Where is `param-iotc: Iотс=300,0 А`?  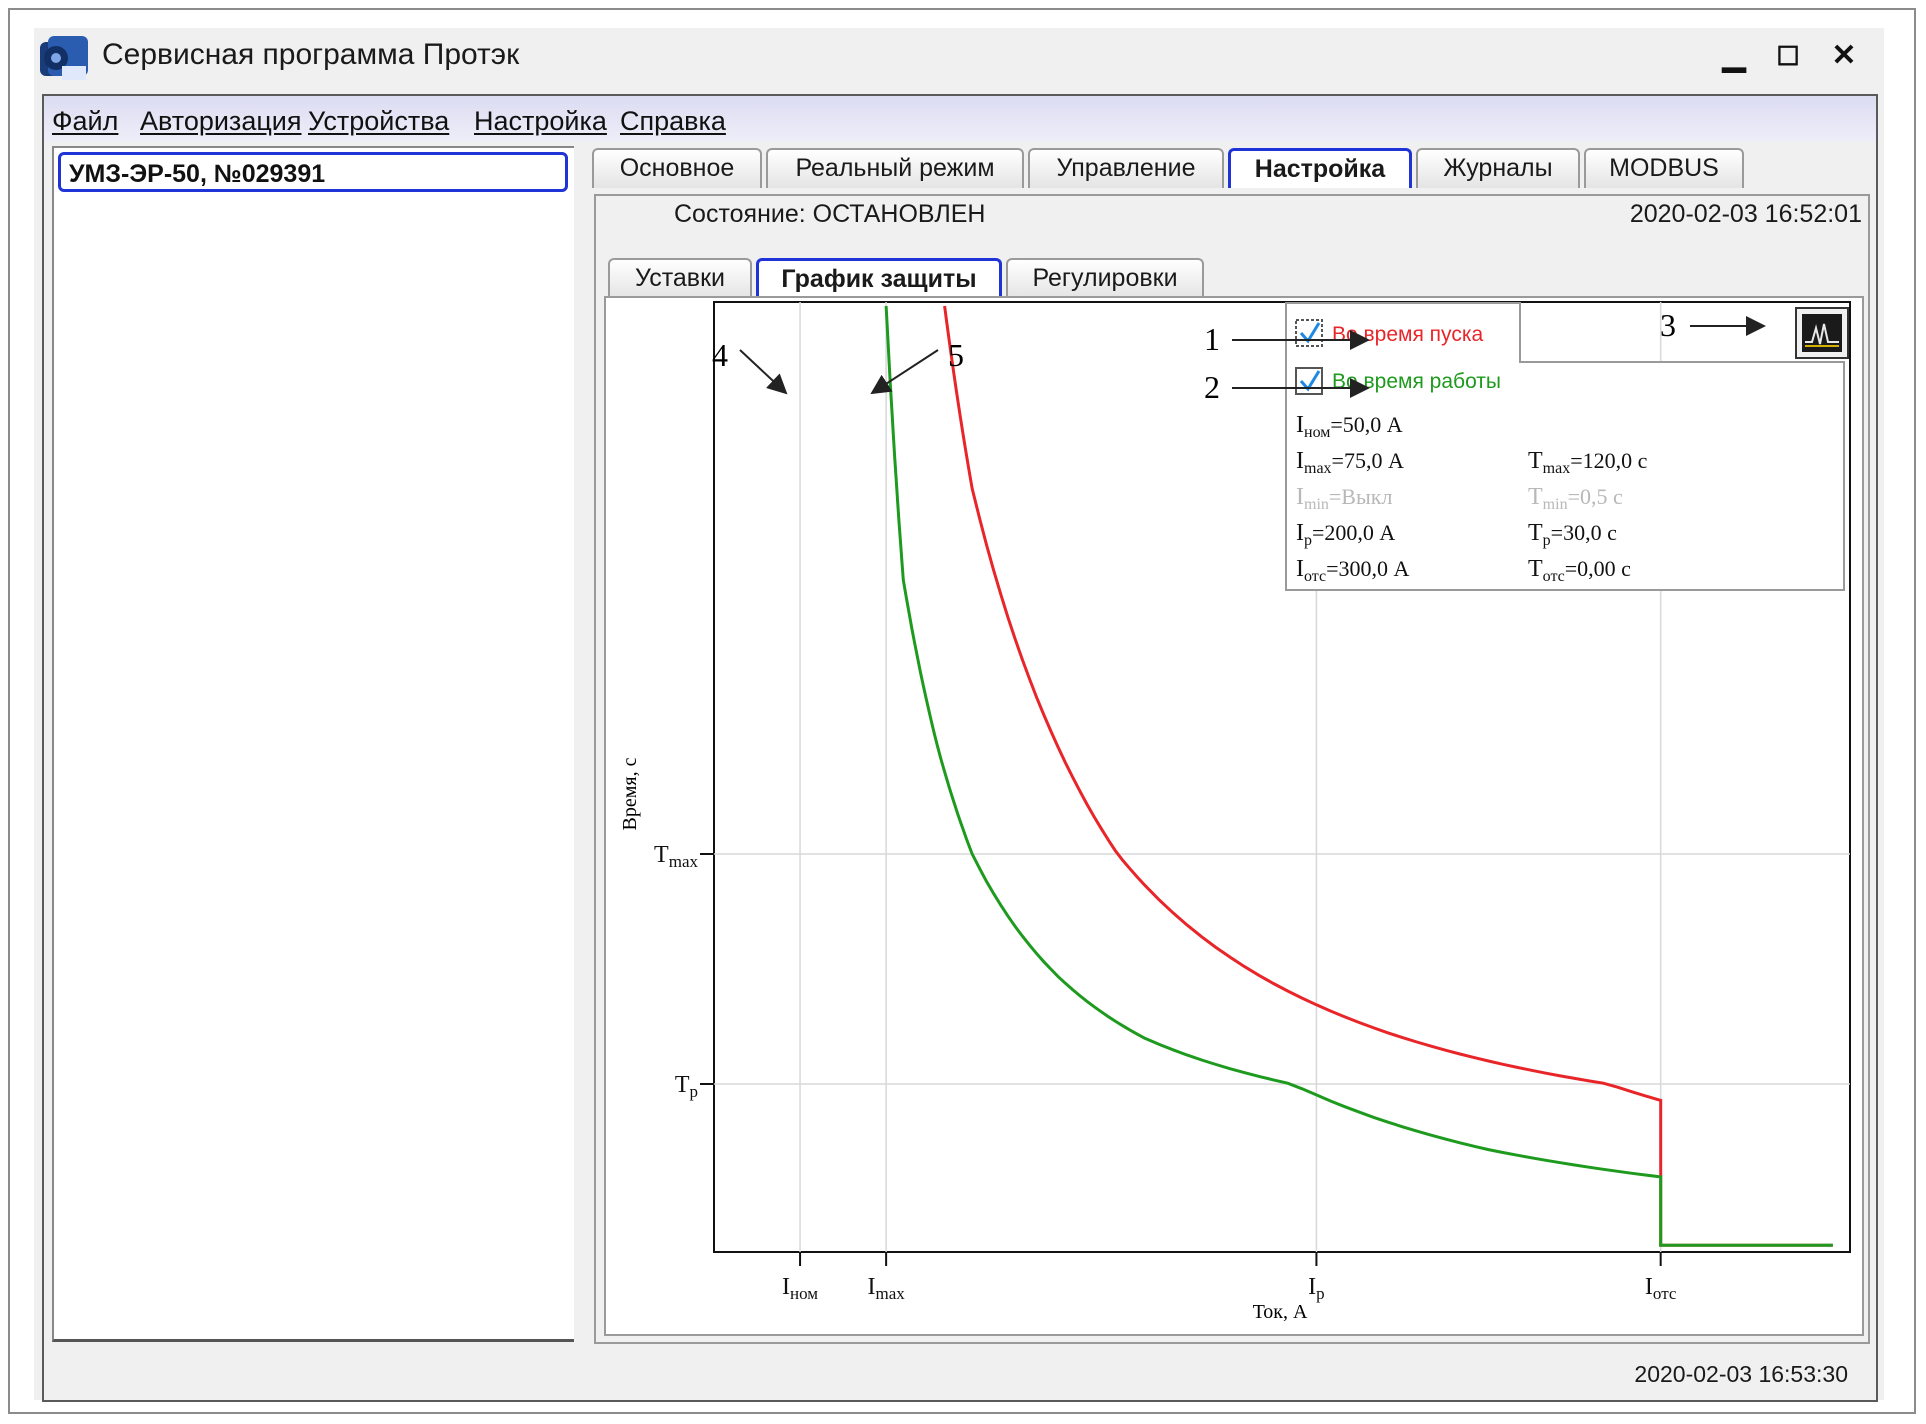 param-iotc: Iотс=300,0 А is located at coordinates (1352, 570).